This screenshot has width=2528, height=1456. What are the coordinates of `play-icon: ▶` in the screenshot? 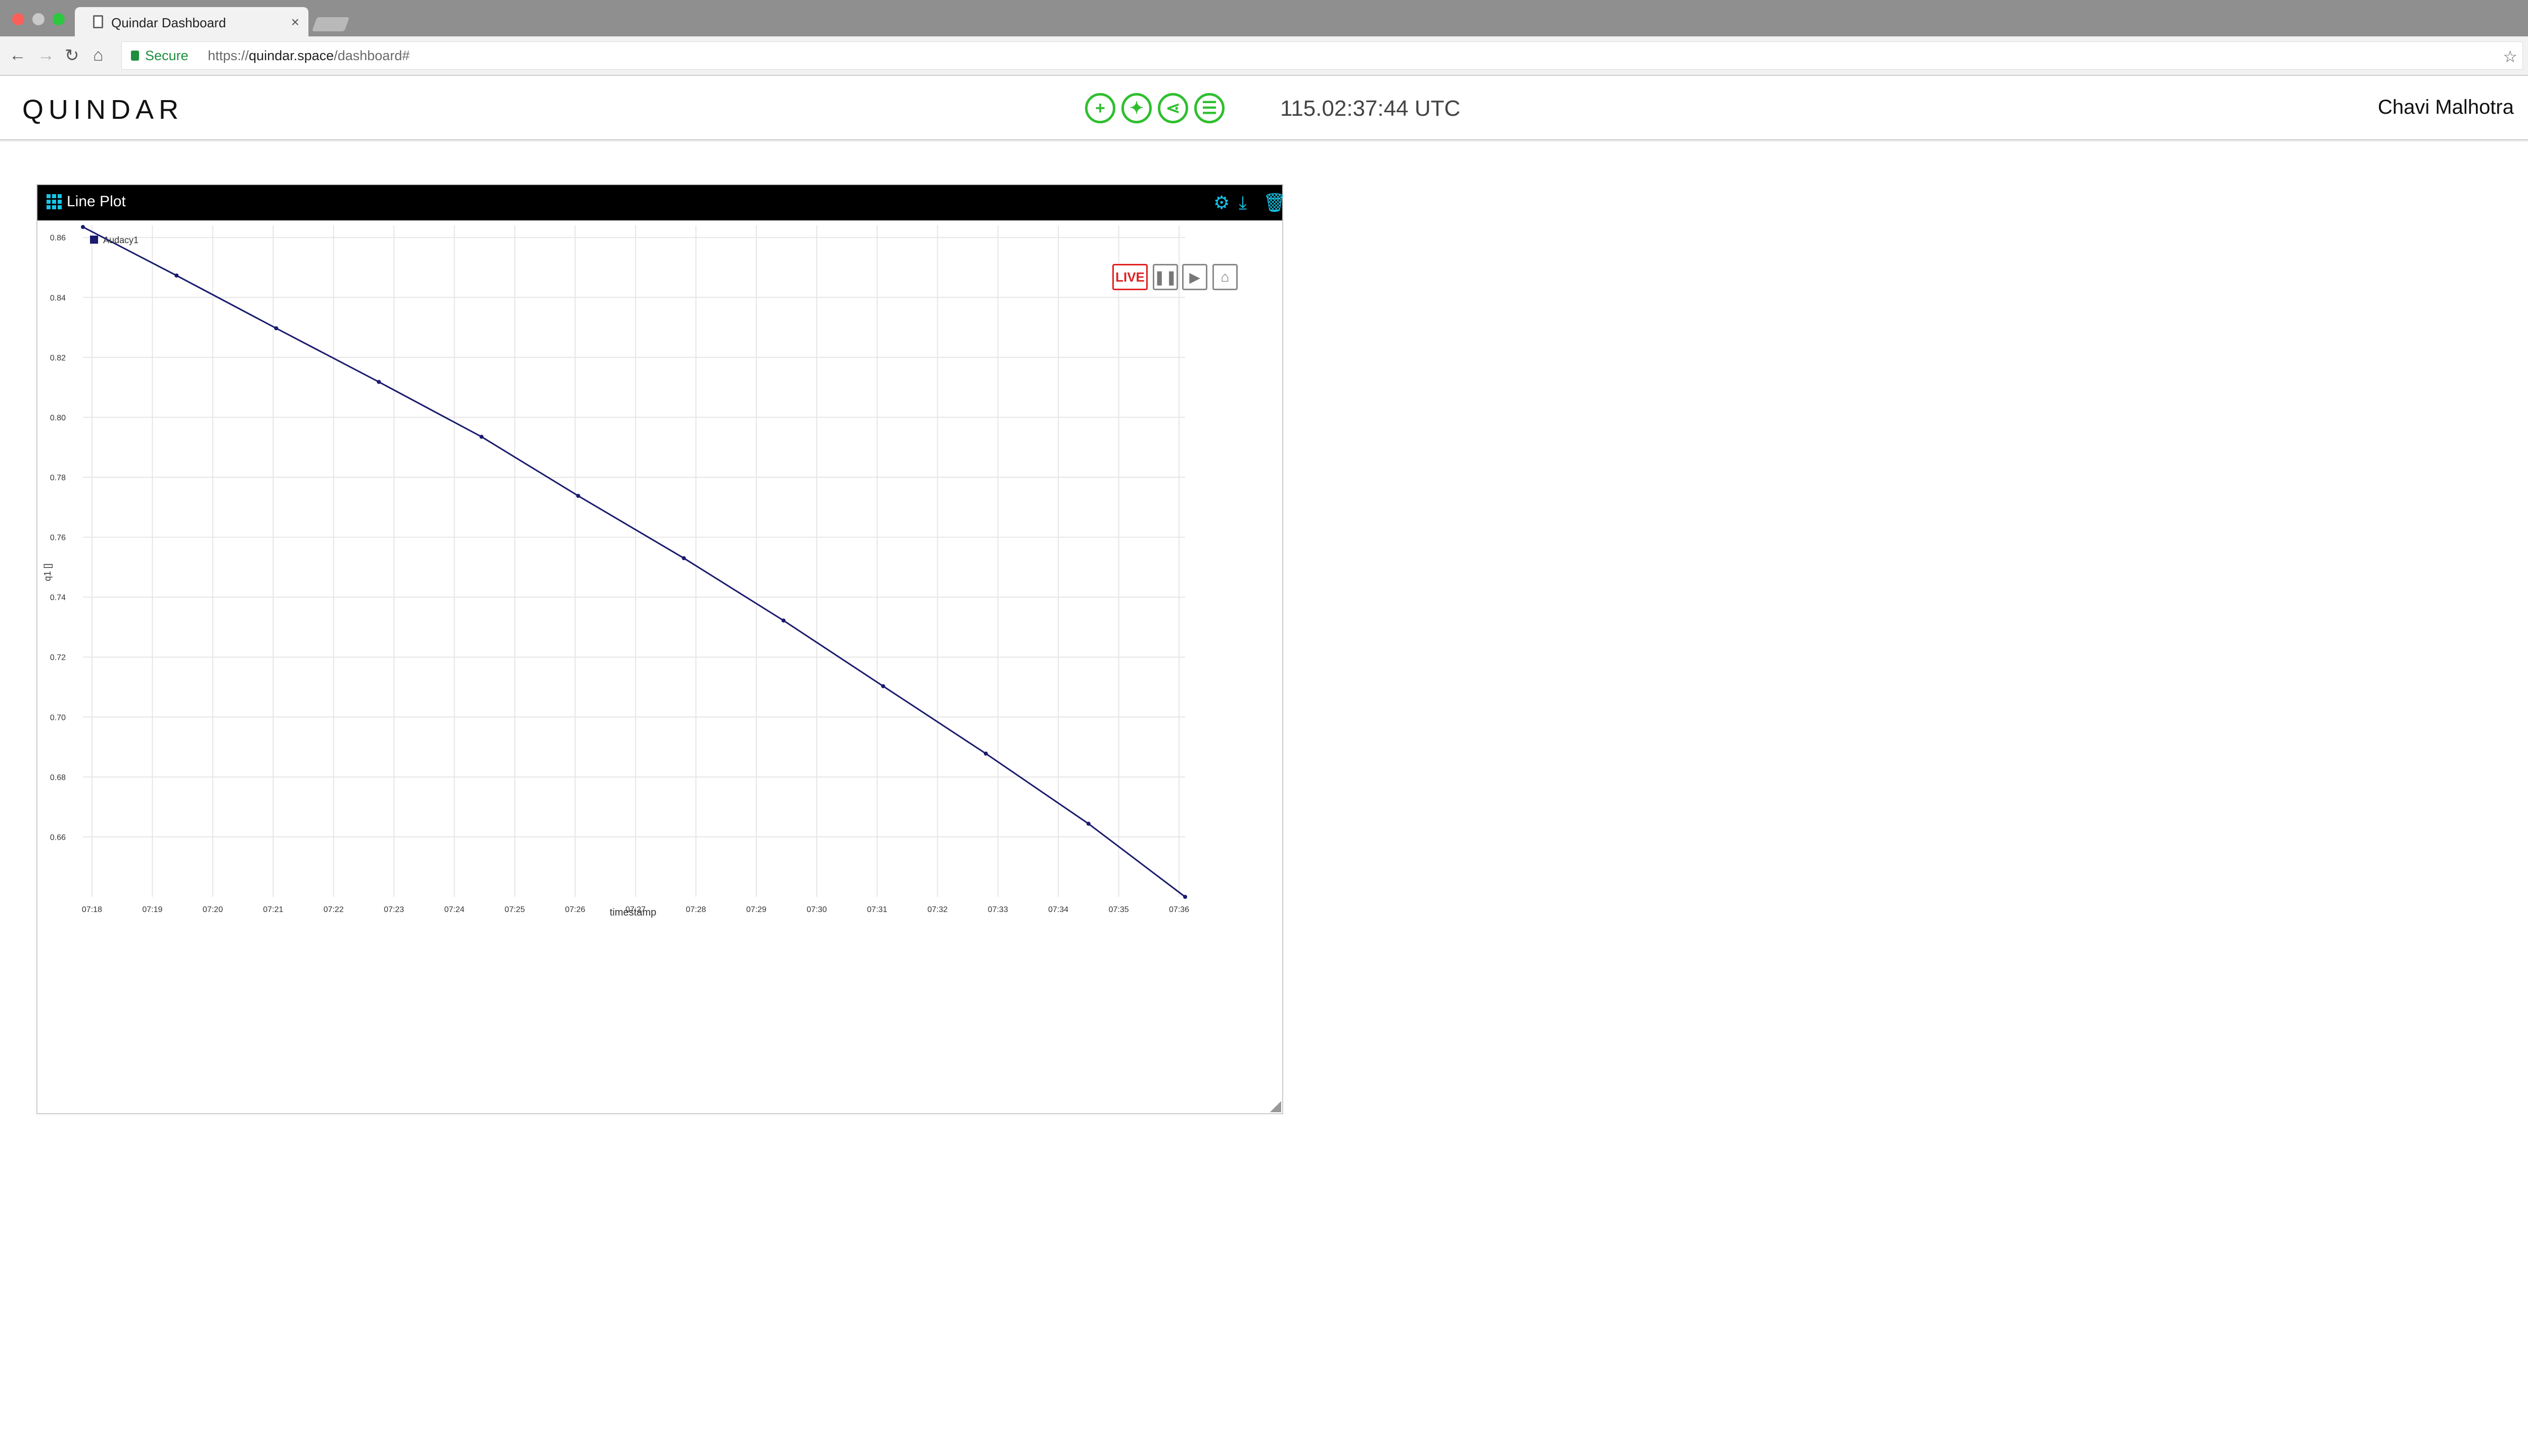 It's located at (1195, 277).